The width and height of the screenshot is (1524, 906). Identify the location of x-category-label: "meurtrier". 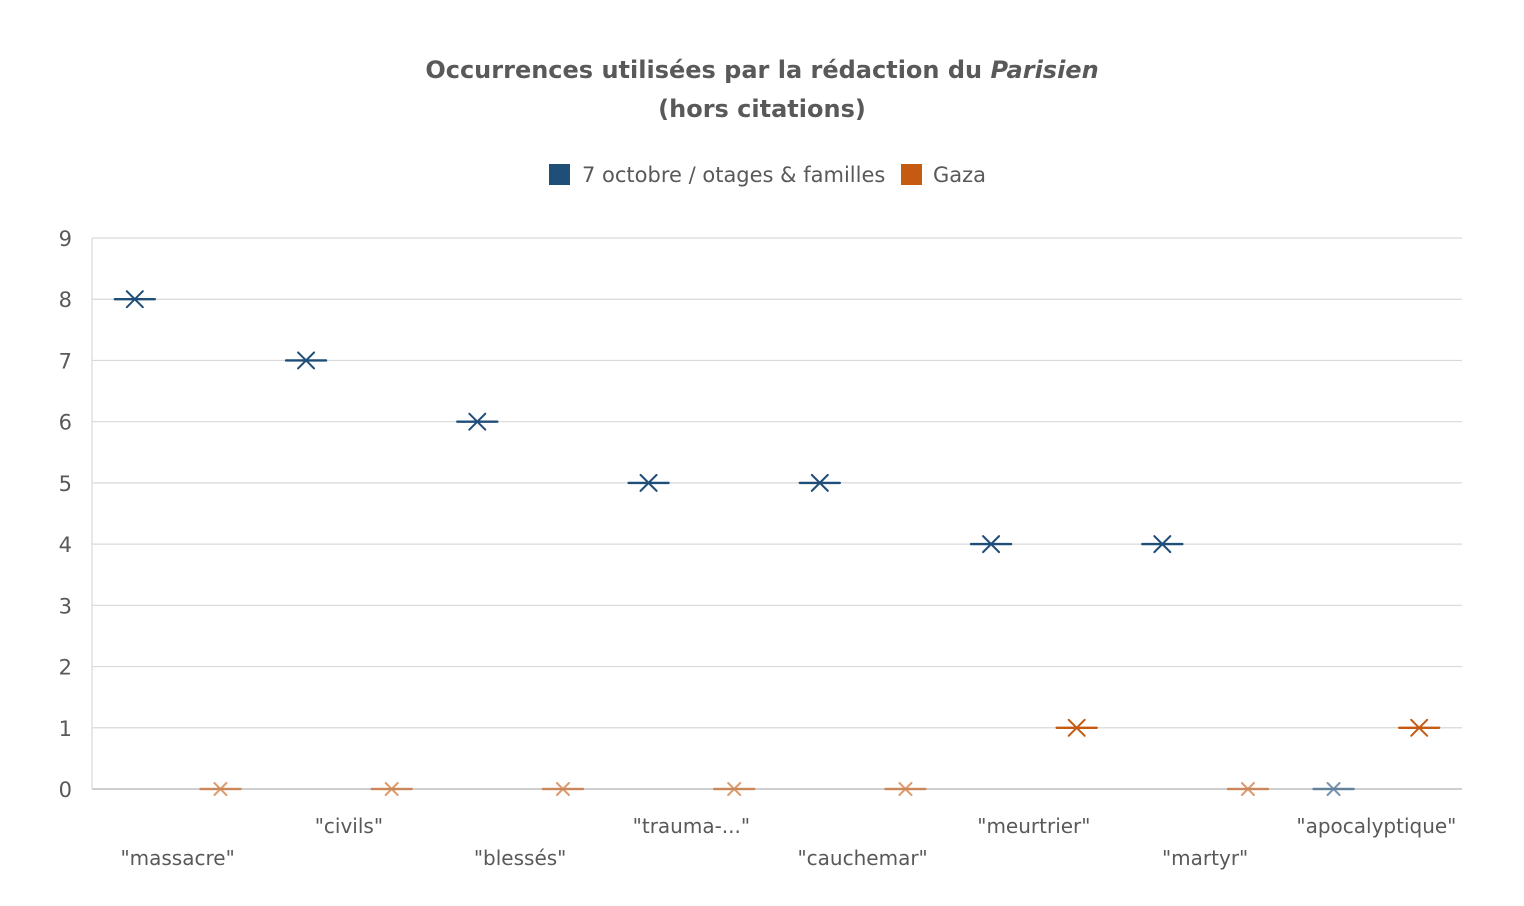
(1033, 826).